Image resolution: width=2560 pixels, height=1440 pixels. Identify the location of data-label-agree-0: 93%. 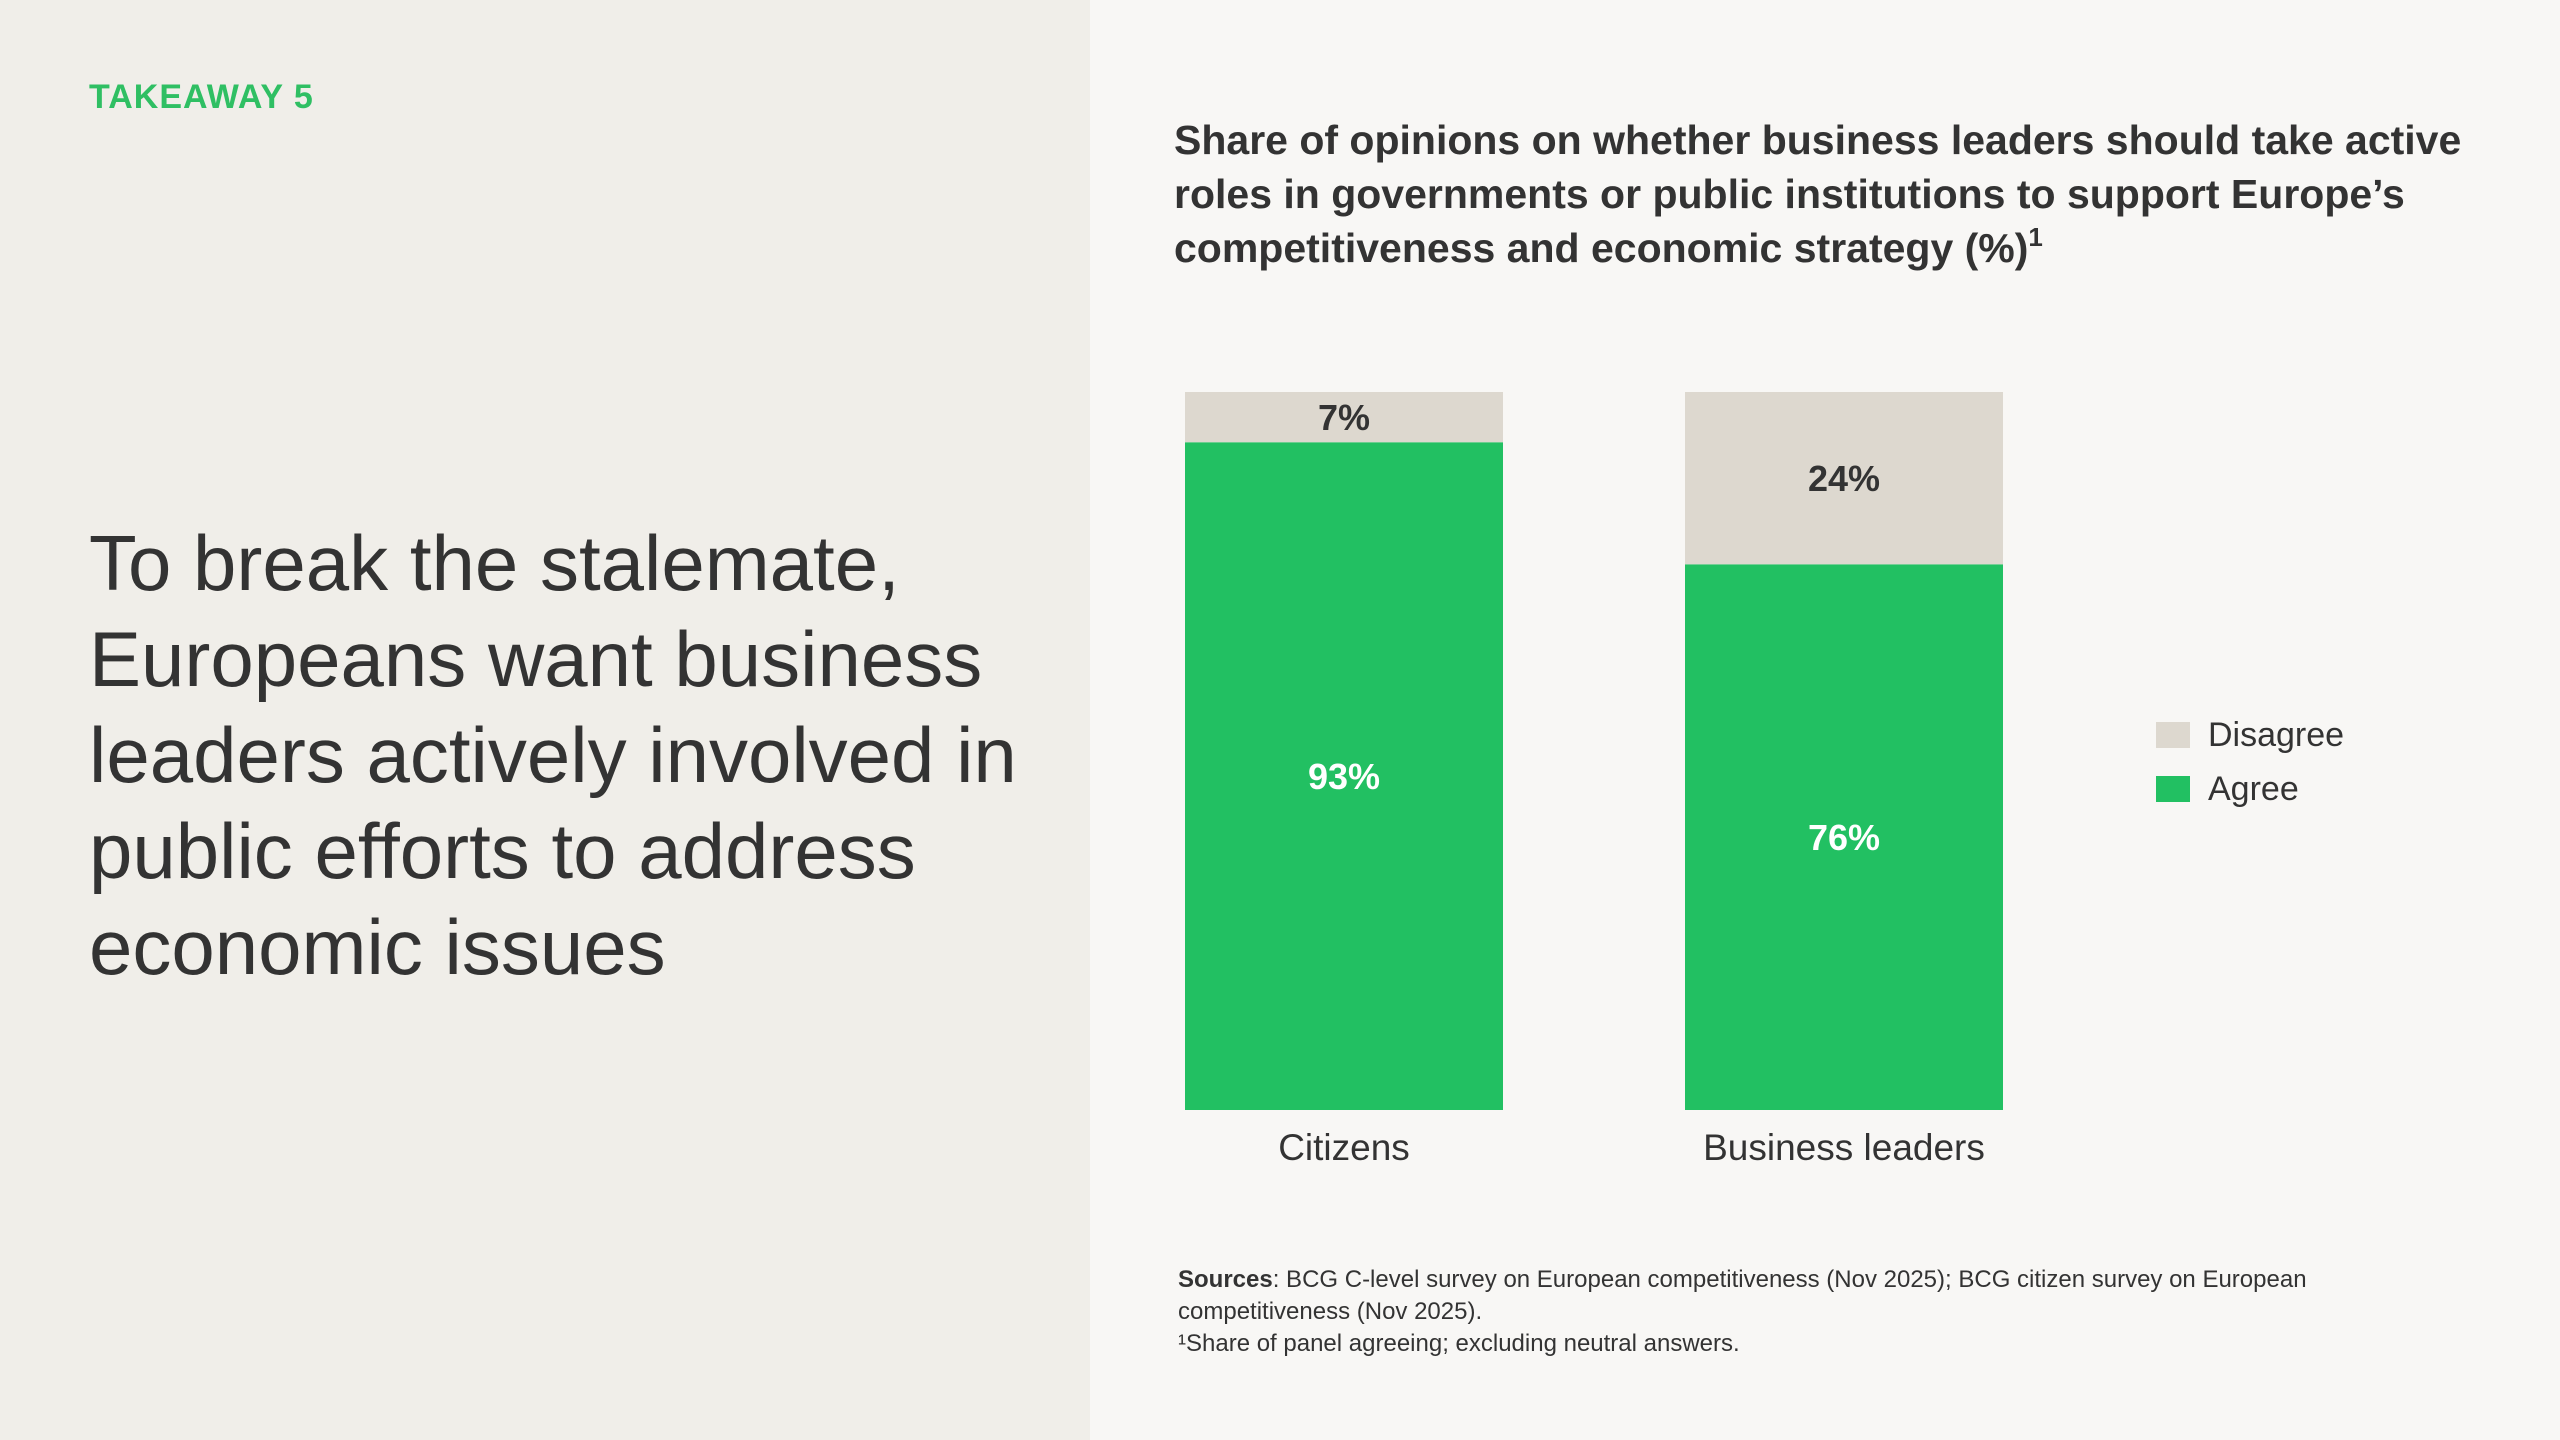
(1344, 776).